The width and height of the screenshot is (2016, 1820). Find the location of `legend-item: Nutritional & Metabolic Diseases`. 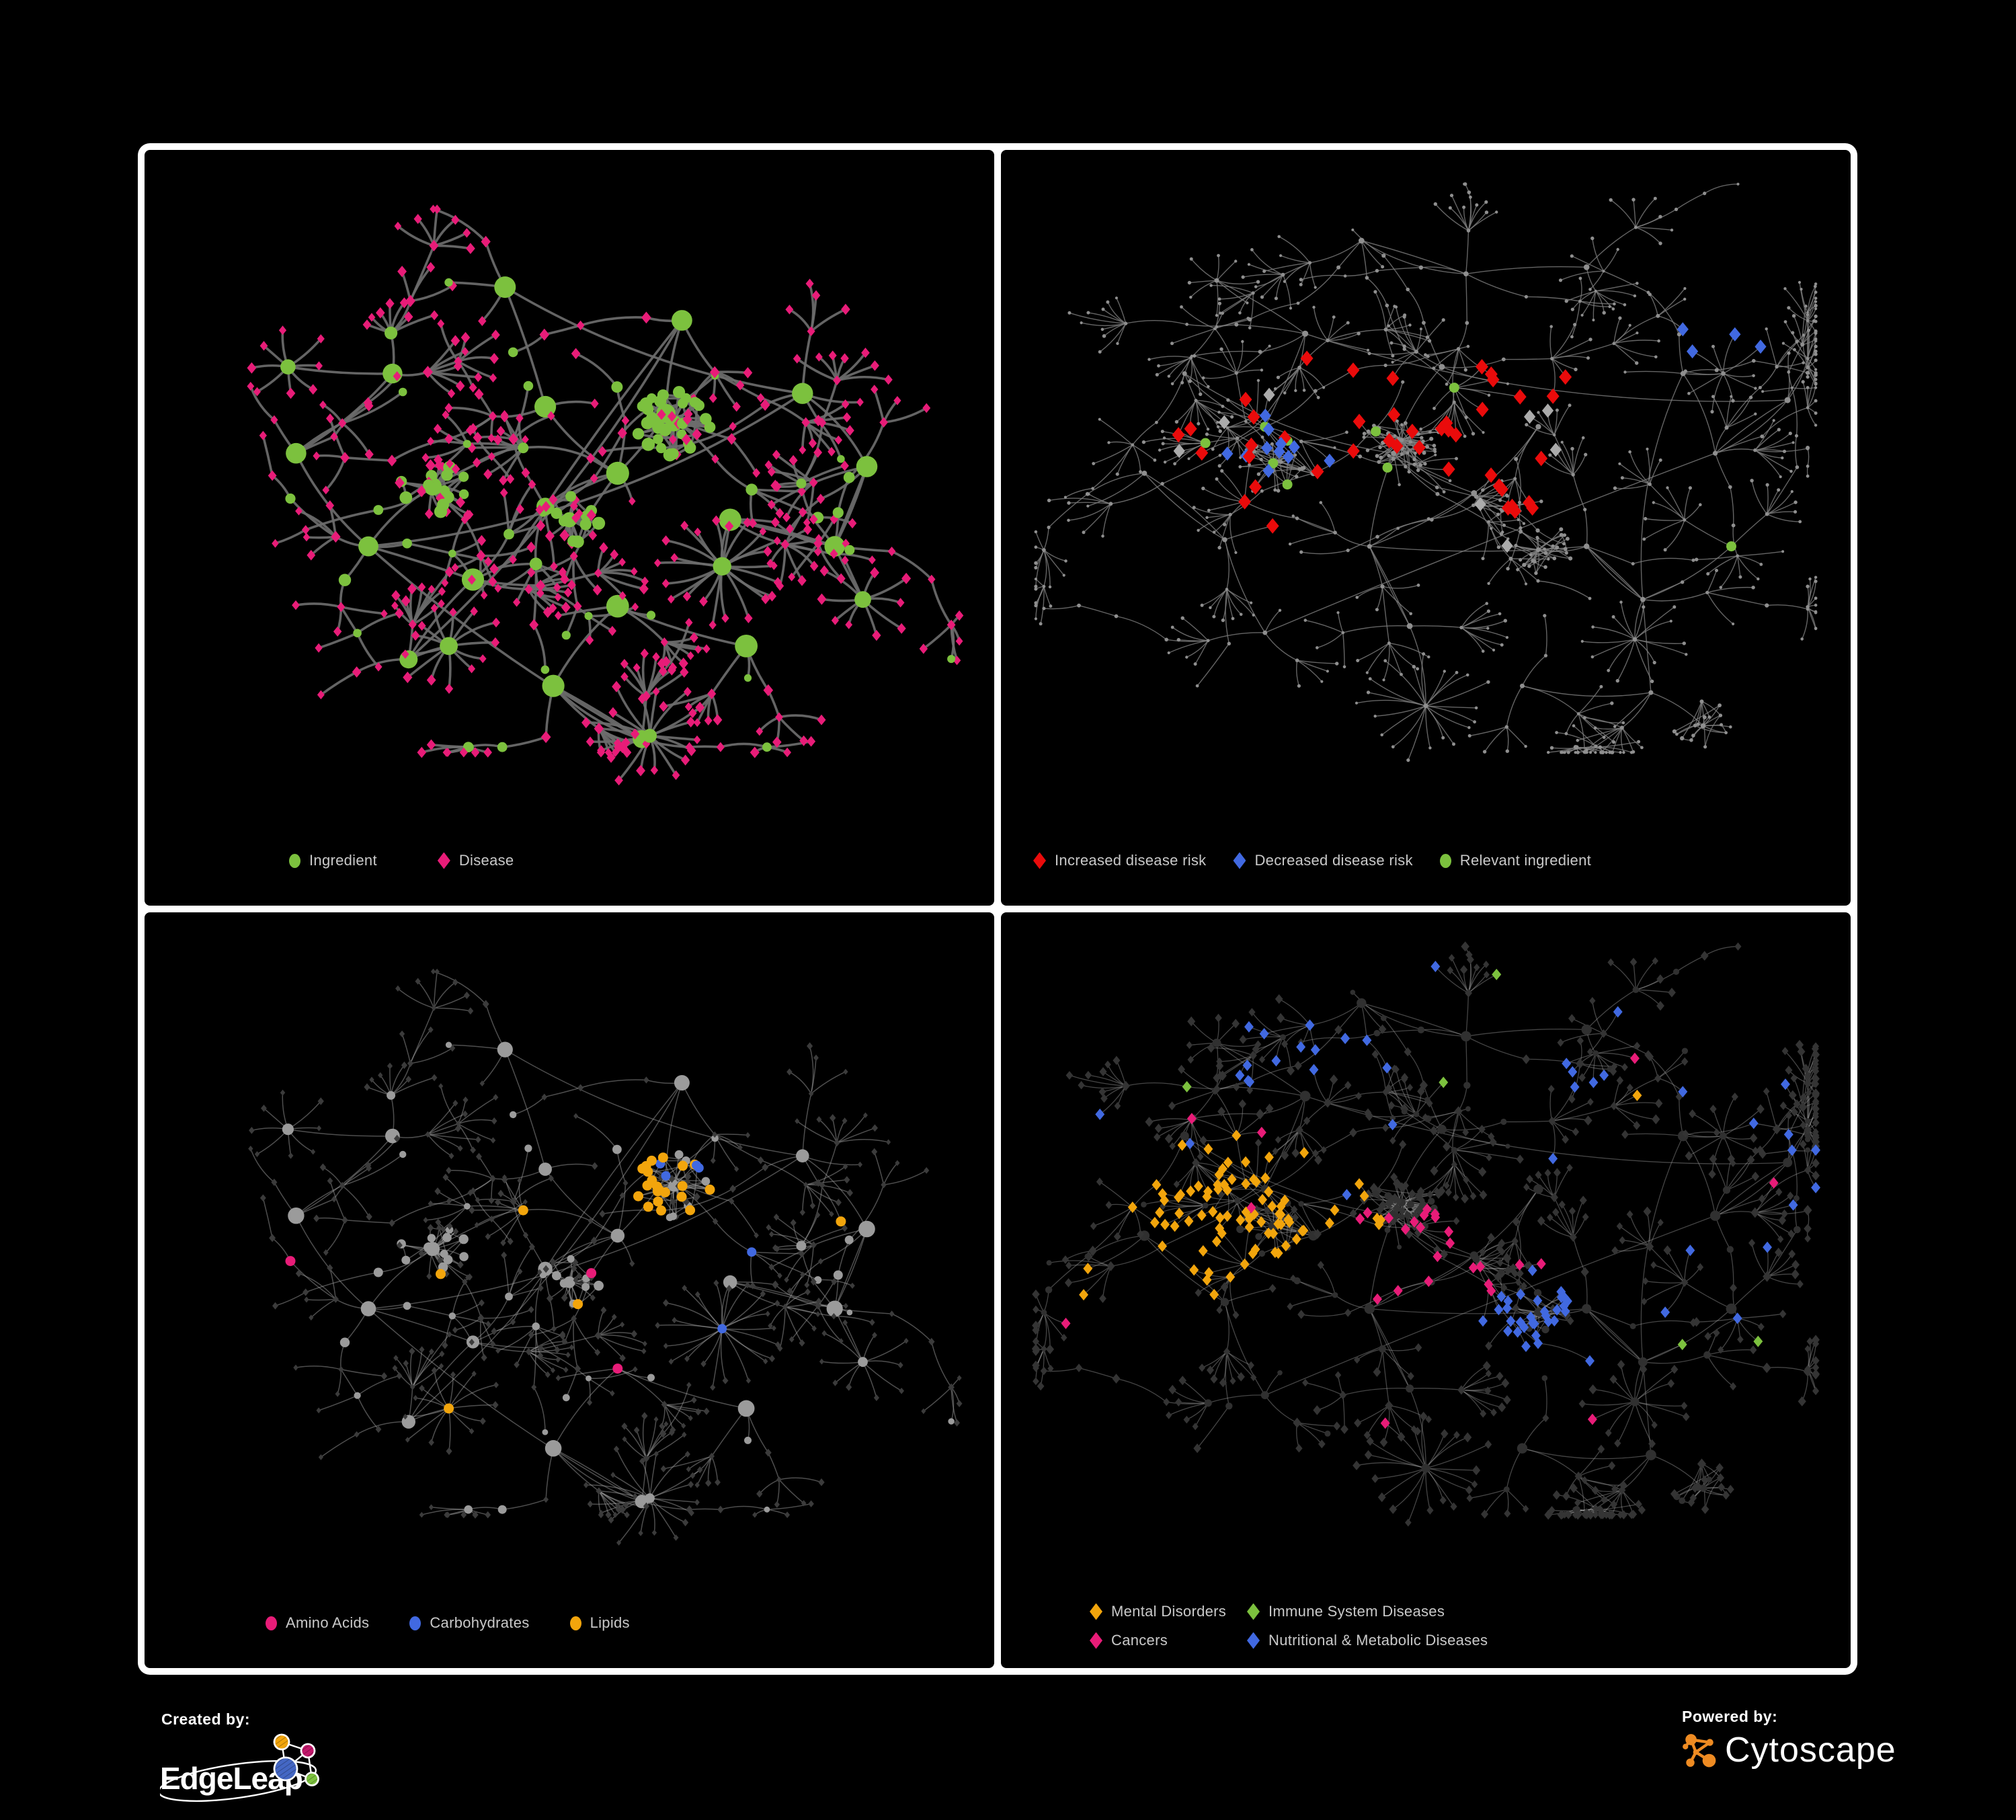

legend-item: Nutritional & Metabolic Diseases is located at coordinates (1367, 1640).